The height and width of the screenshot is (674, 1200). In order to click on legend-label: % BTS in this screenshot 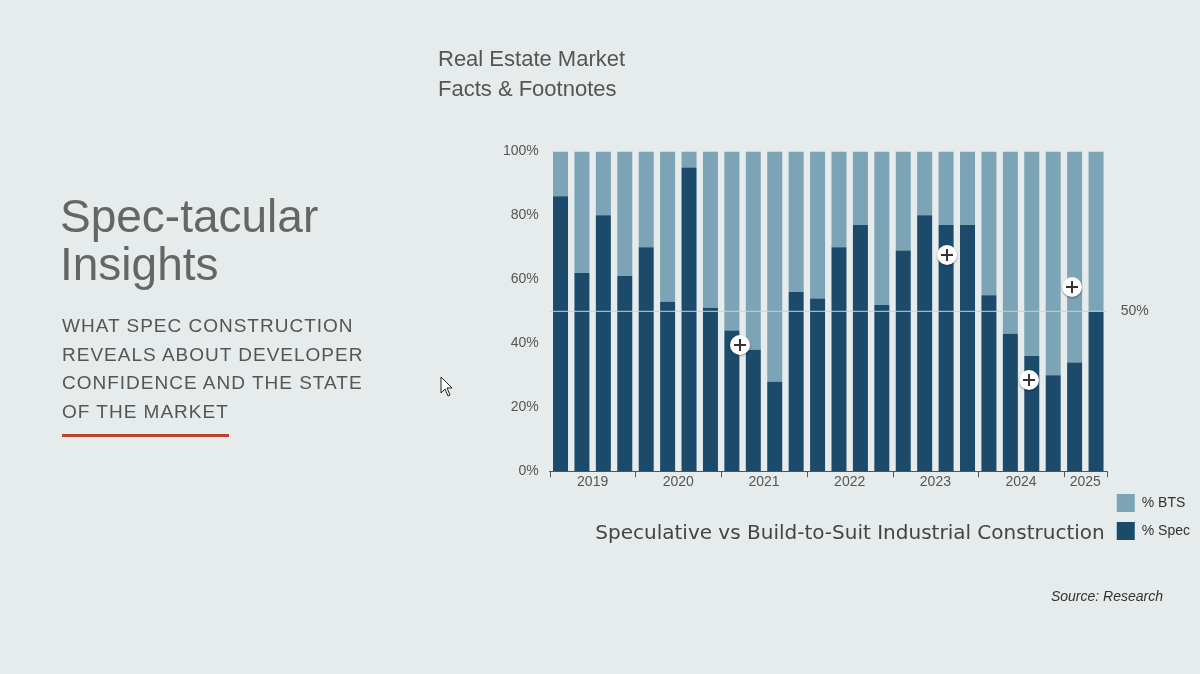, I will do `click(1163, 501)`.